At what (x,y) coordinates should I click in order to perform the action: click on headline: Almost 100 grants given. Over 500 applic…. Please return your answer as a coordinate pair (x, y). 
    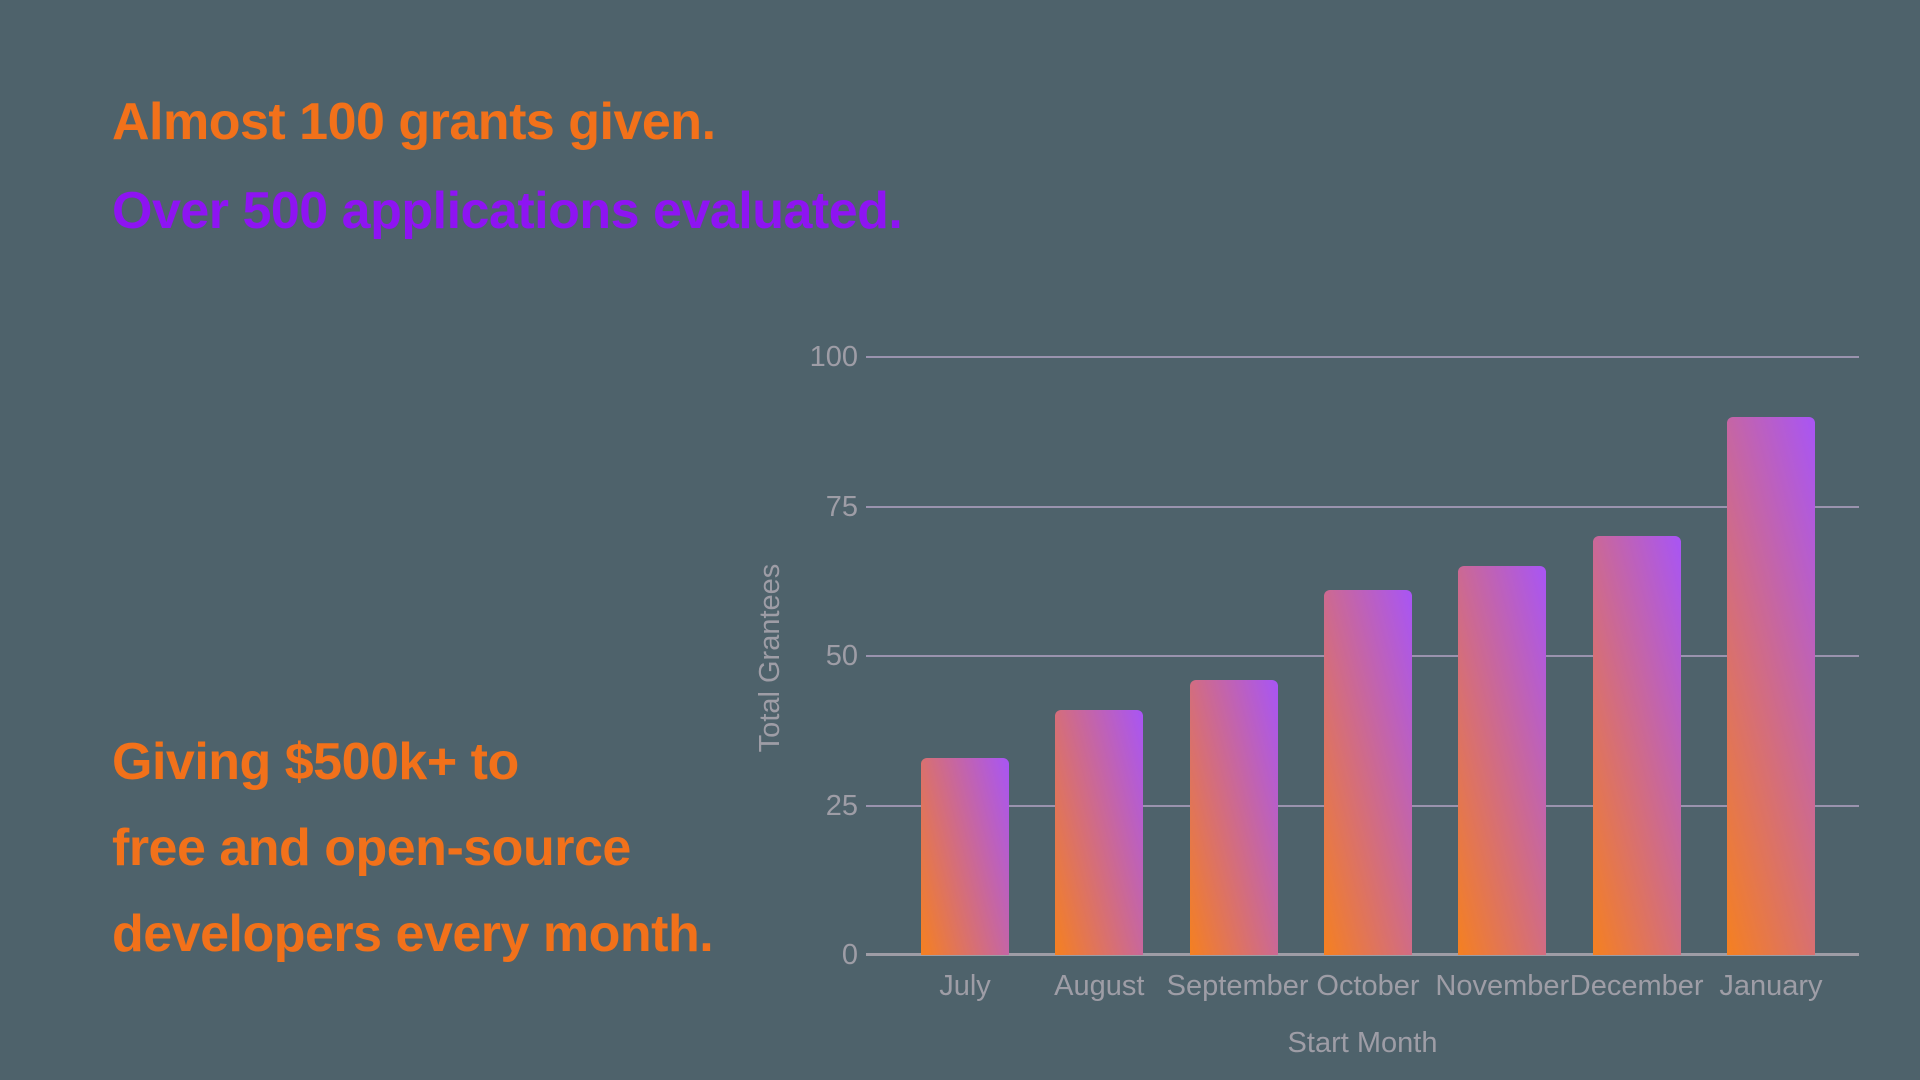
    Looking at the image, I should click on (507, 167).